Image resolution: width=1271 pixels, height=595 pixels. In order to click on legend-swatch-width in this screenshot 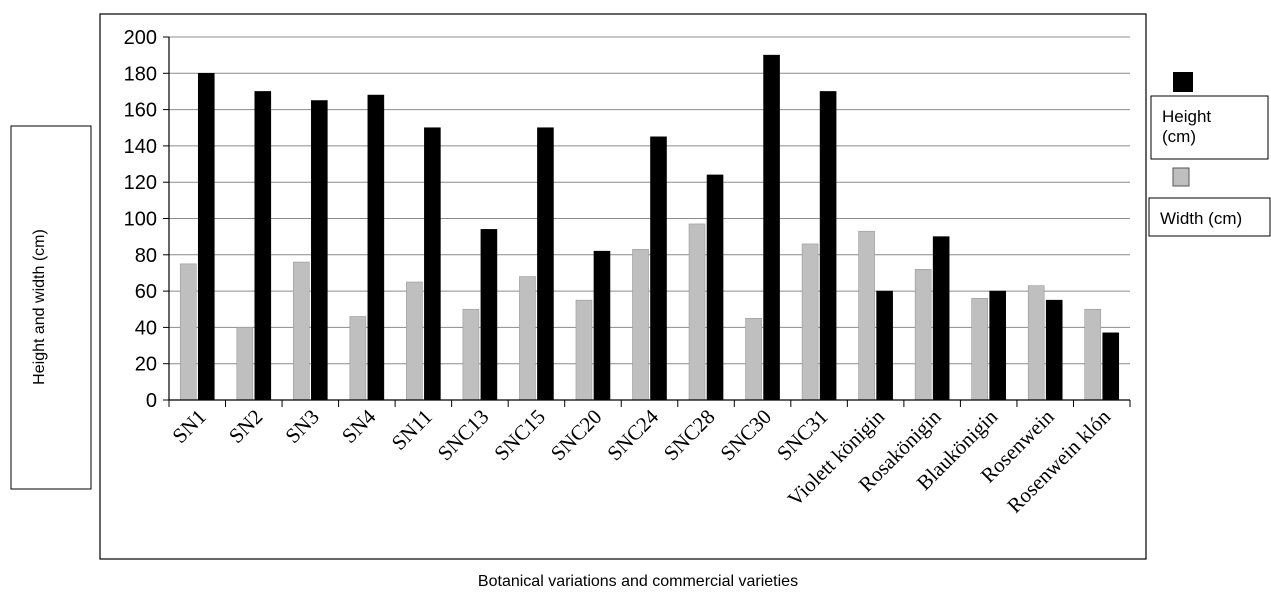, I will do `click(1181, 177)`.